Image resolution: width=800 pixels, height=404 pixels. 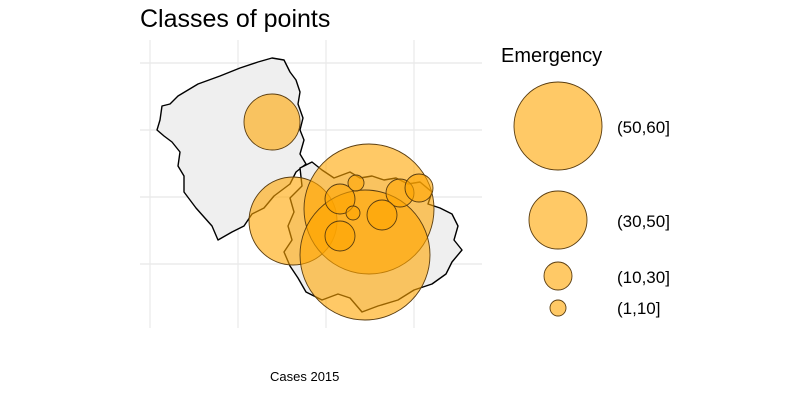 What do you see at coordinates (643, 277) in the screenshot?
I see `legend-label-10-30: (10,30]` at bounding box center [643, 277].